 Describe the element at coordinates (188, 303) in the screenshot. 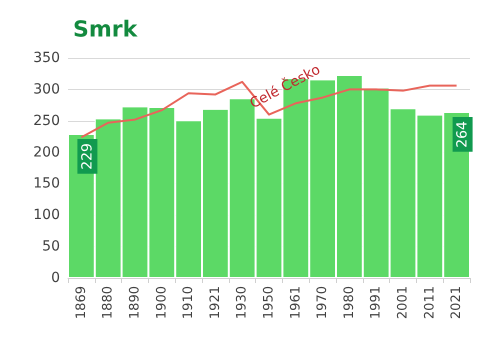

I see `x-tick-label: 1910` at that location.